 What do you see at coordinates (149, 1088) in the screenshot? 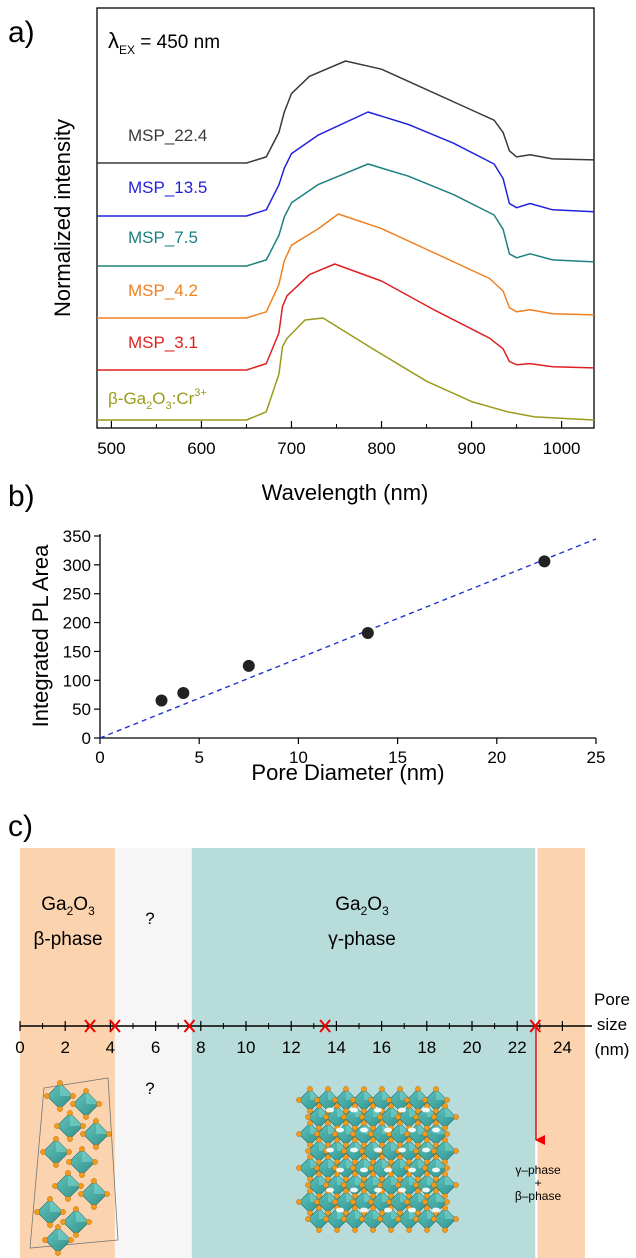
I see `unknown-mark-bottom: ?` at bounding box center [149, 1088].